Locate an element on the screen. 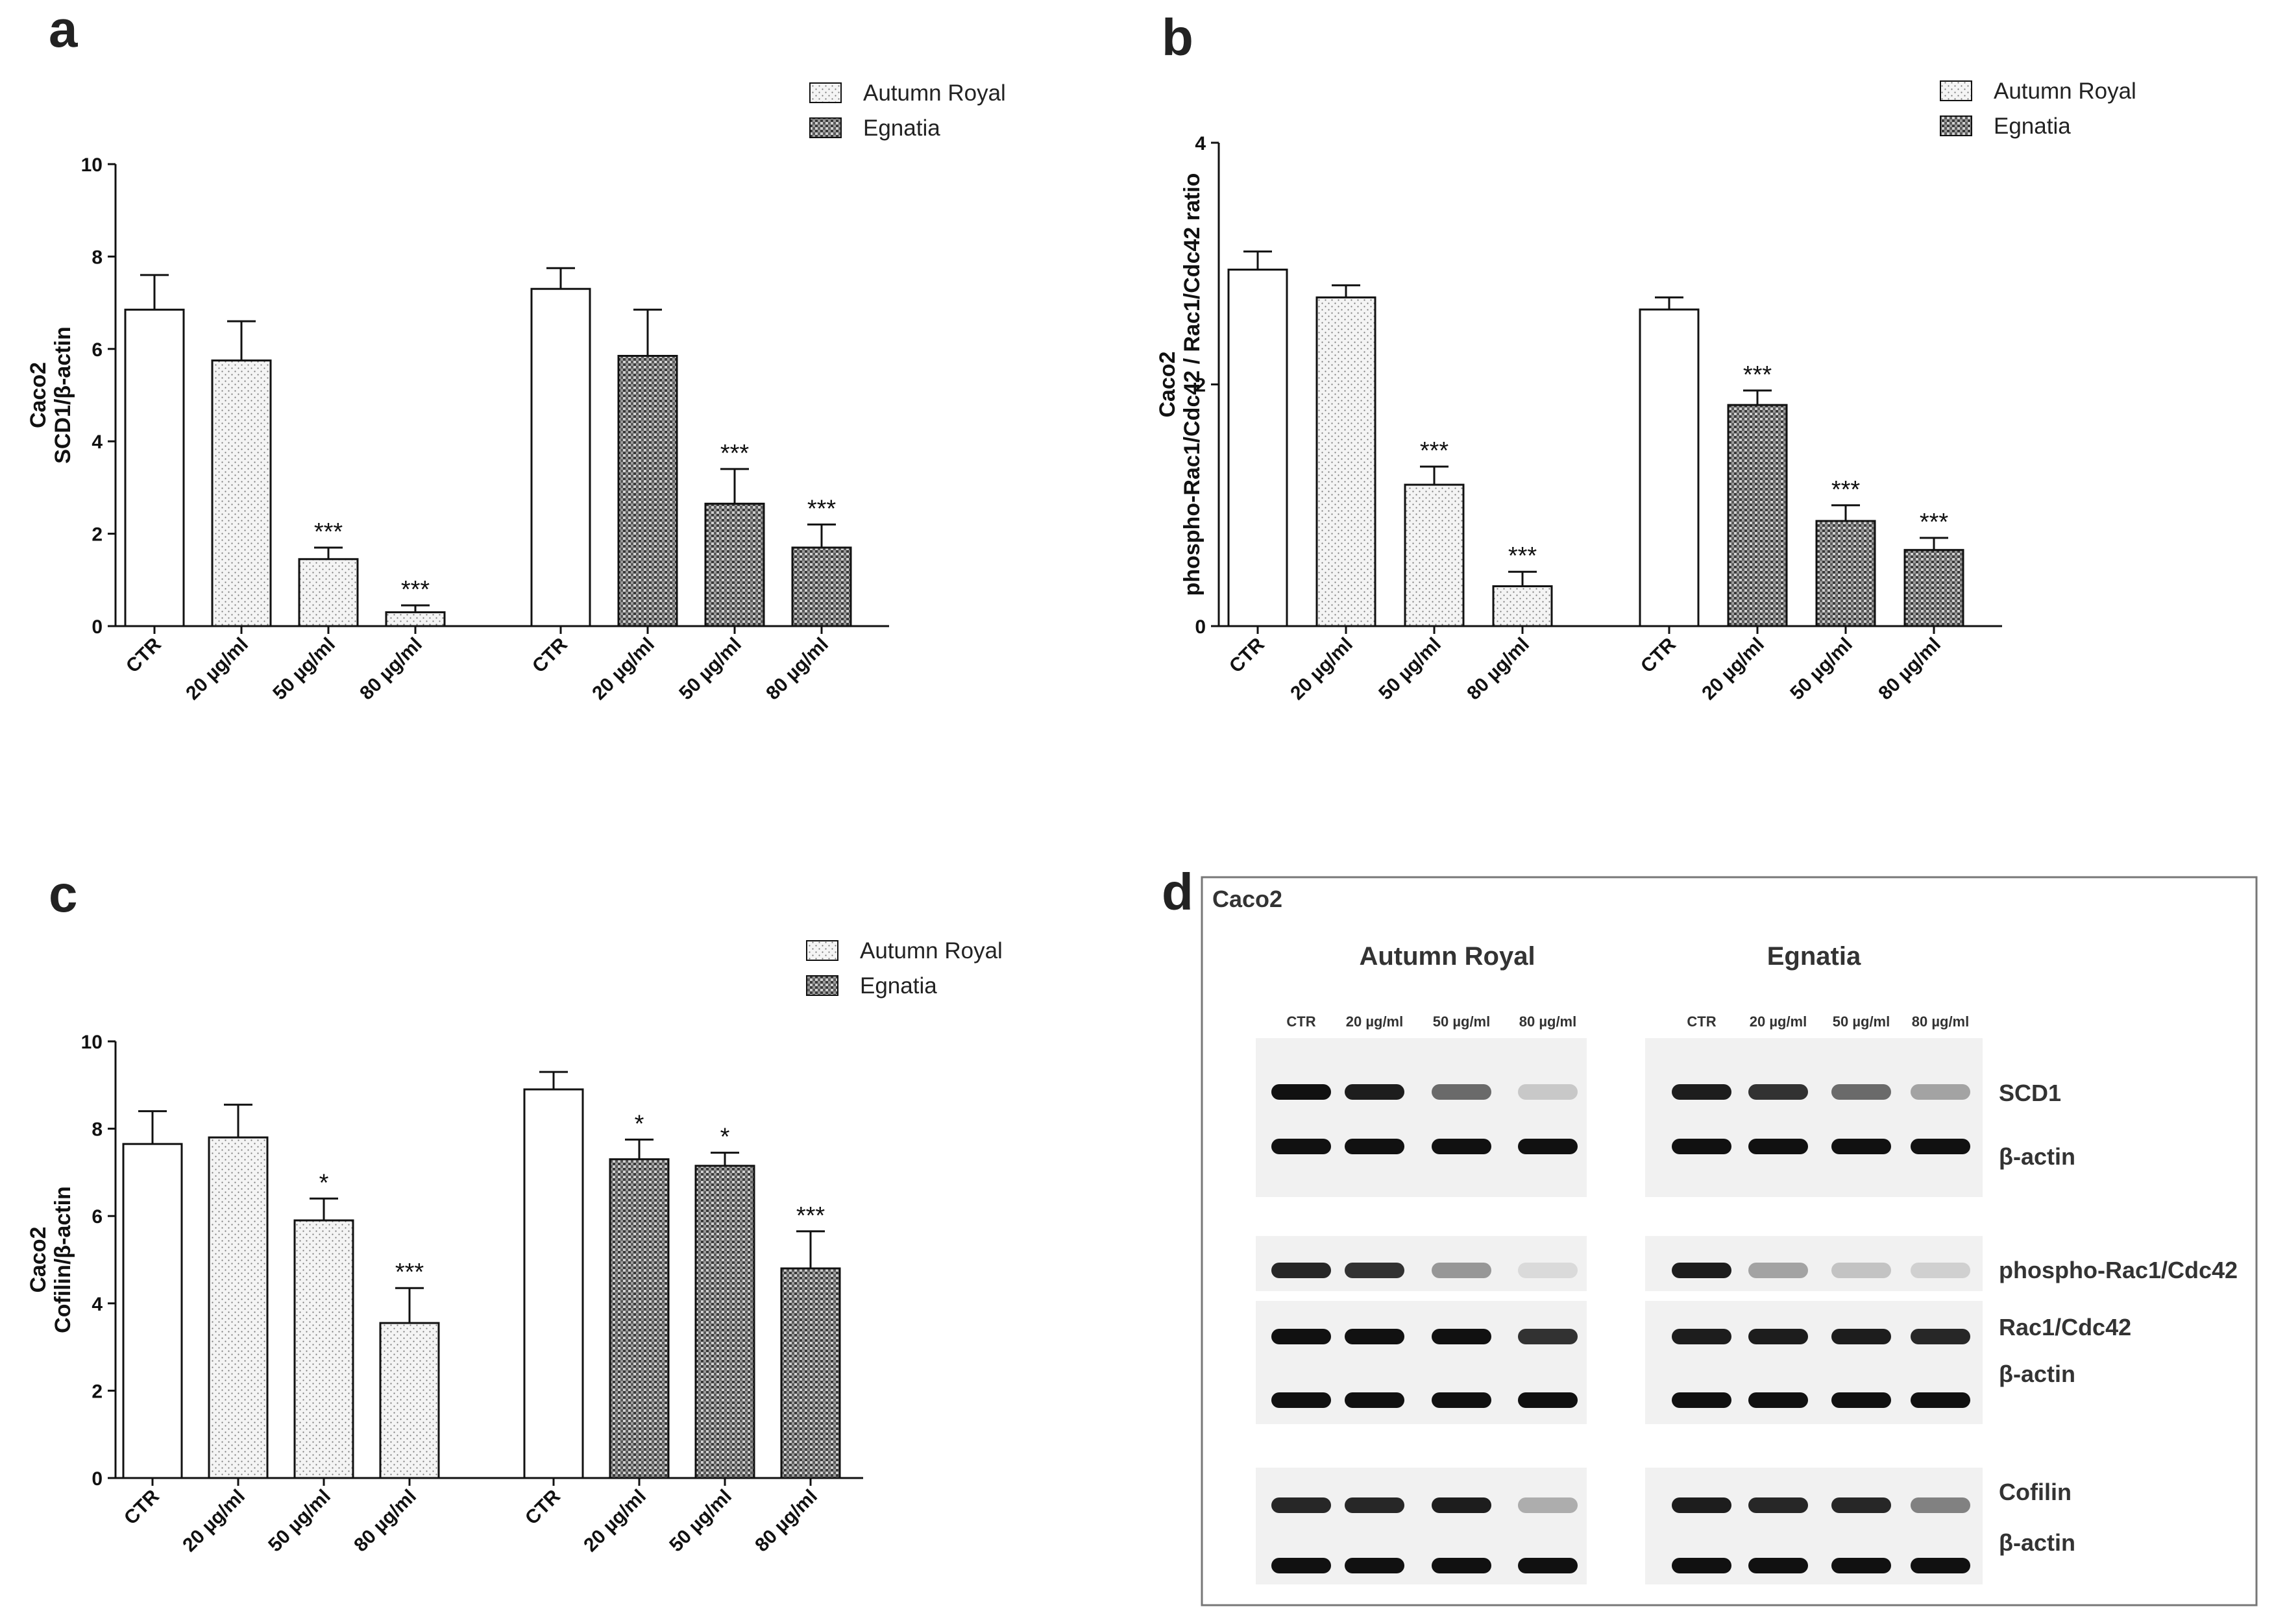  y-tick-label: 6 is located at coordinates (97, 350).